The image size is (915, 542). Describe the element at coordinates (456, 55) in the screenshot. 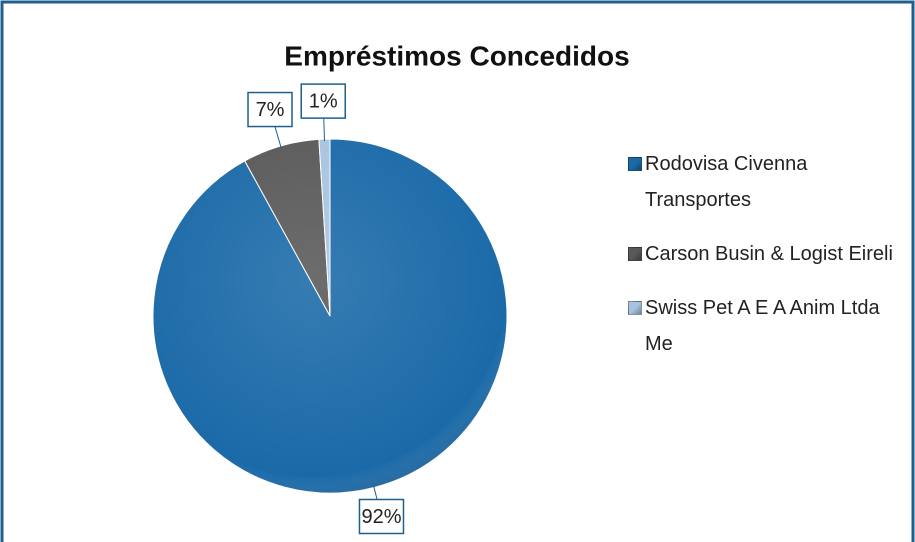

I see `chart-title: Empréstimos Concedidos` at that location.